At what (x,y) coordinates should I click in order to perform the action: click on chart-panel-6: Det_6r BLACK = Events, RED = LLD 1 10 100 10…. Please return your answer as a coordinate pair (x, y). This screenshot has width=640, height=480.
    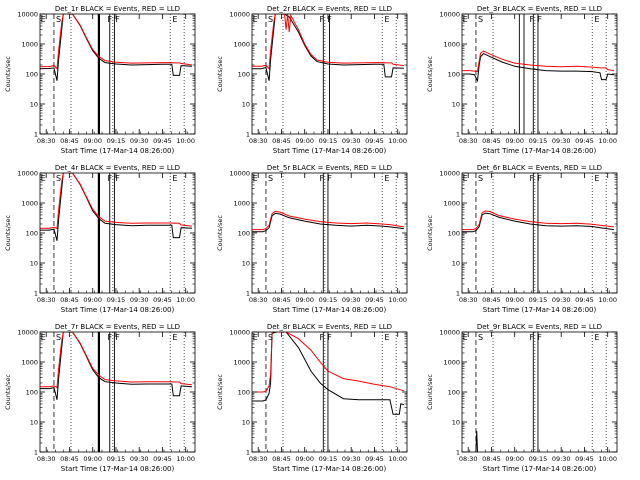
    Looking at the image, I should click on (522, 239).